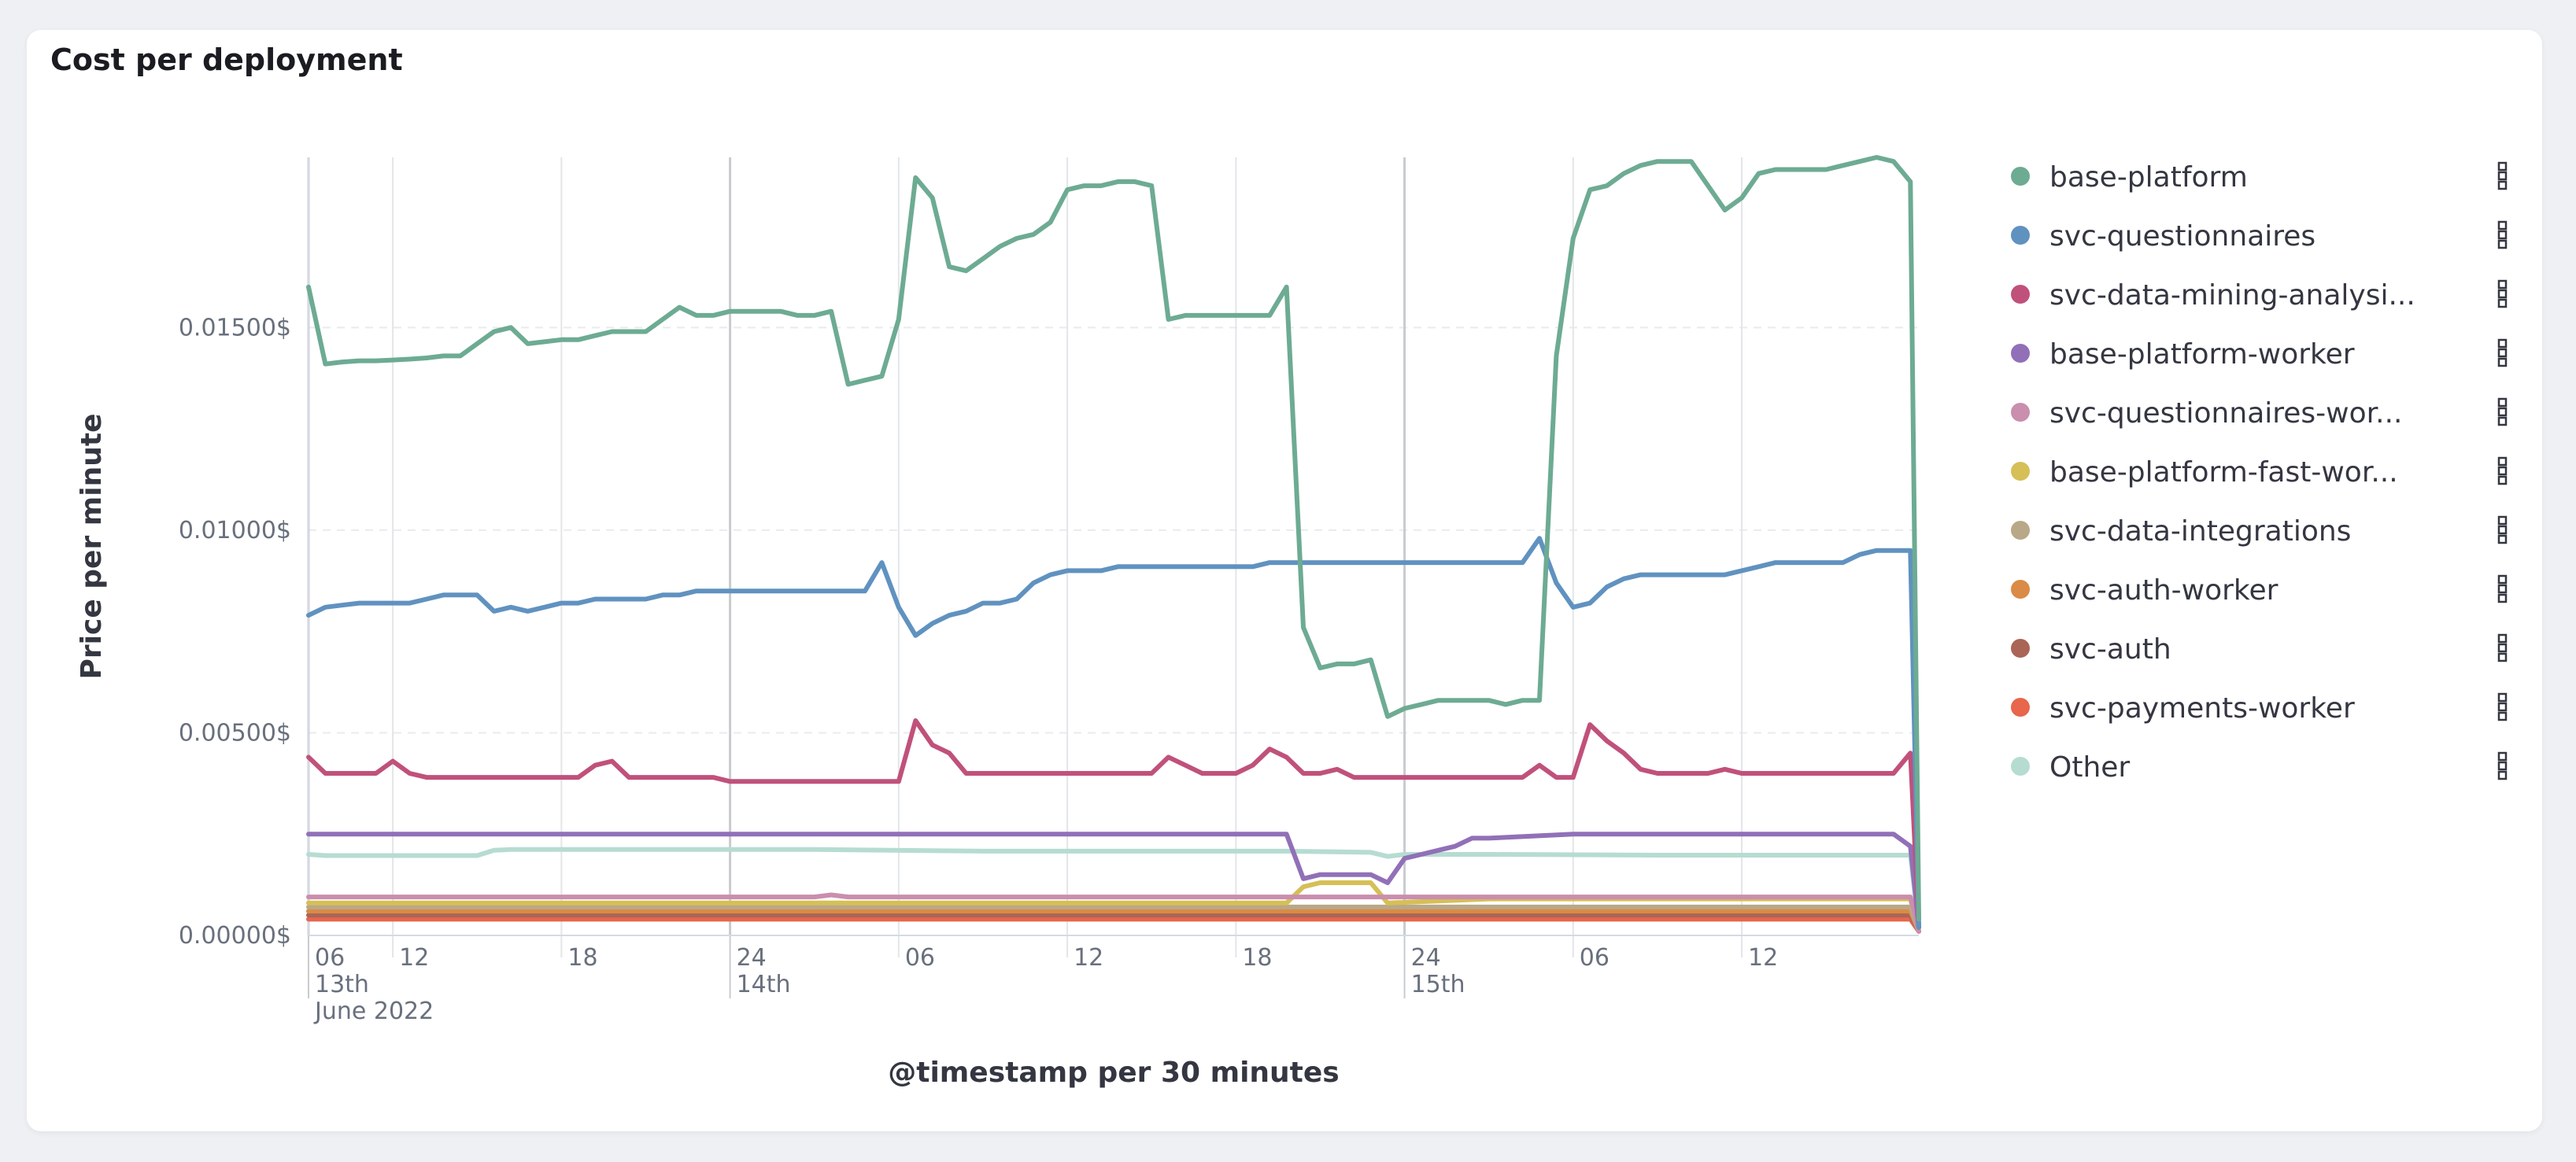 The width and height of the screenshot is (2576, 1162). I want to click on legend-item: base-platform, so click(2259, 177).